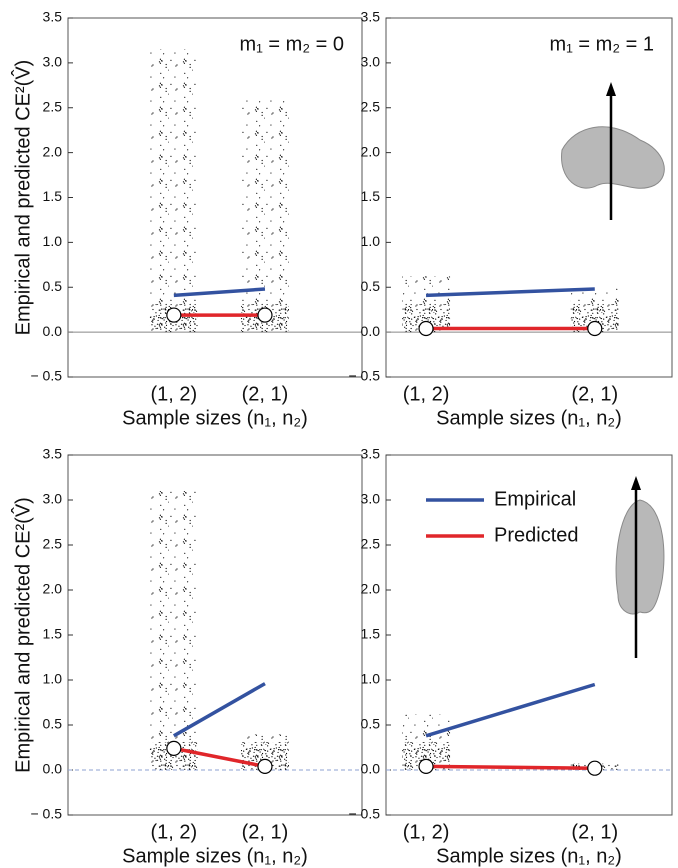  What do you see at coordinates (535, 499) in the screenshot?
I see `legend-label: Empirical` at bounding box center [535, 499].